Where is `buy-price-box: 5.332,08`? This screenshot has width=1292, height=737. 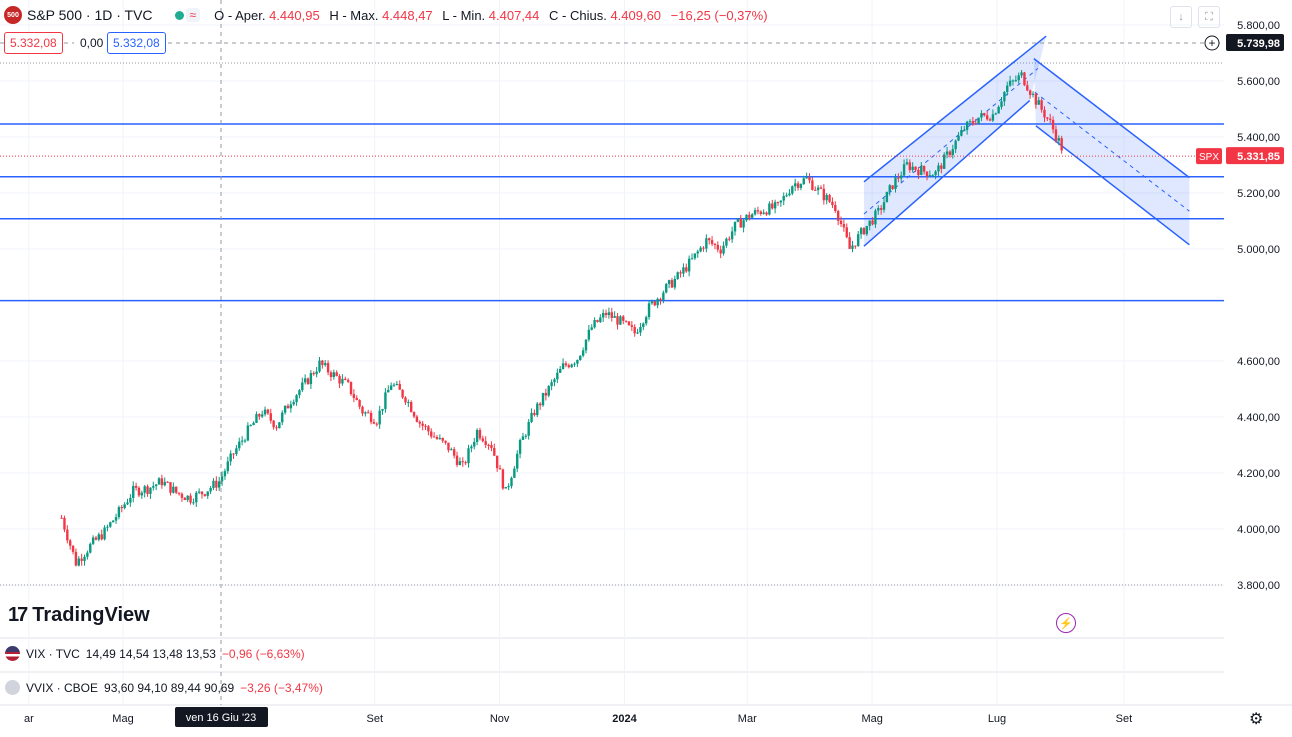
buy-price-box: 5.332,08 is located at coordinates (136, 43).